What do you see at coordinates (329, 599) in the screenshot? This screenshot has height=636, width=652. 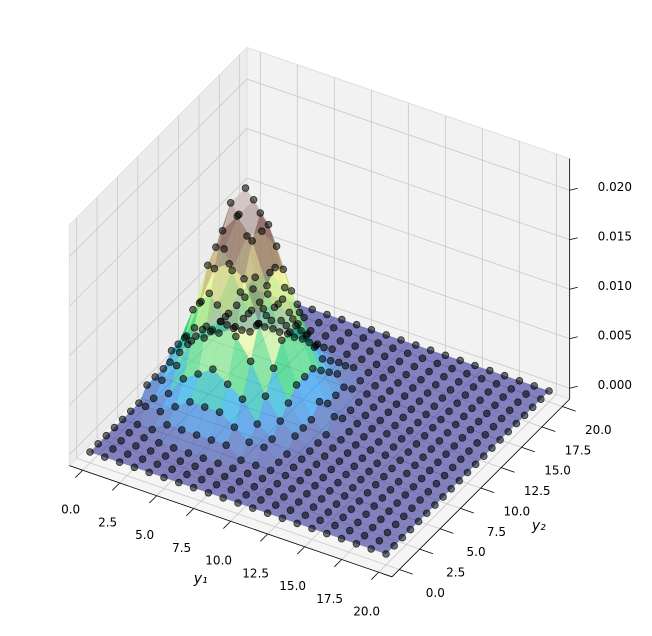 I see `x-tick-label: 17.5` at bounding box center [329, 599].